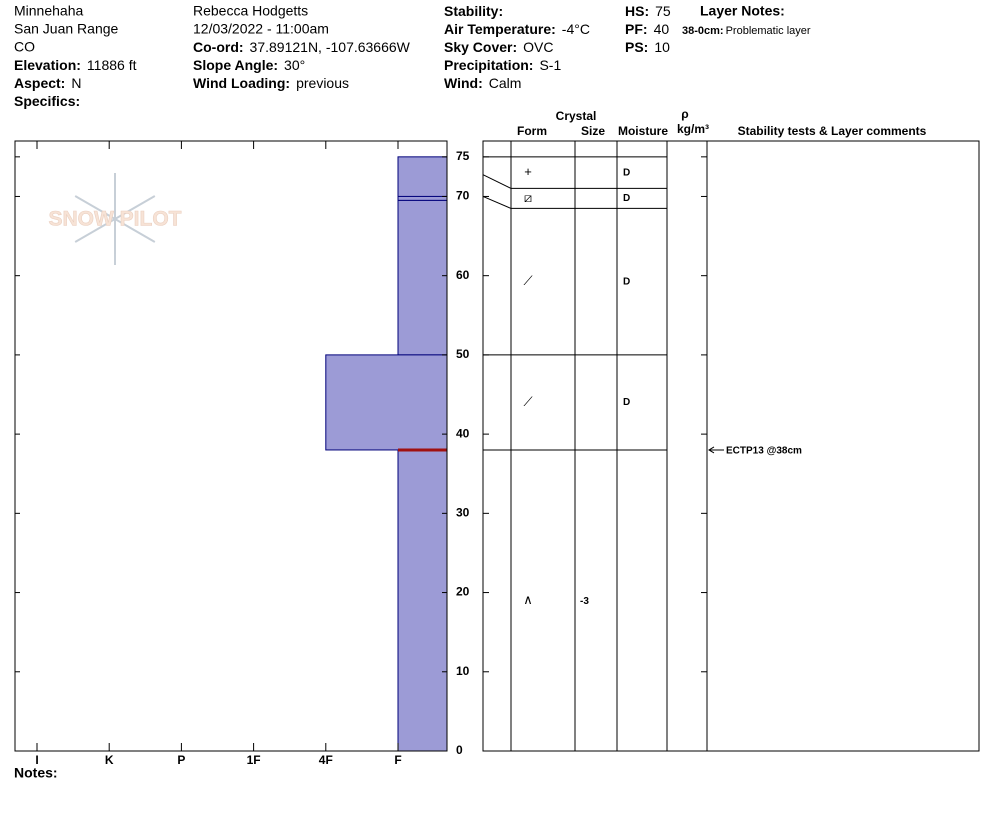 This screenshot has height=840, width=994. What do you see at coordinates (241, 83) in the screenshot?
I see `field-label: Wind Loading:` at bounding box center [241, 83].